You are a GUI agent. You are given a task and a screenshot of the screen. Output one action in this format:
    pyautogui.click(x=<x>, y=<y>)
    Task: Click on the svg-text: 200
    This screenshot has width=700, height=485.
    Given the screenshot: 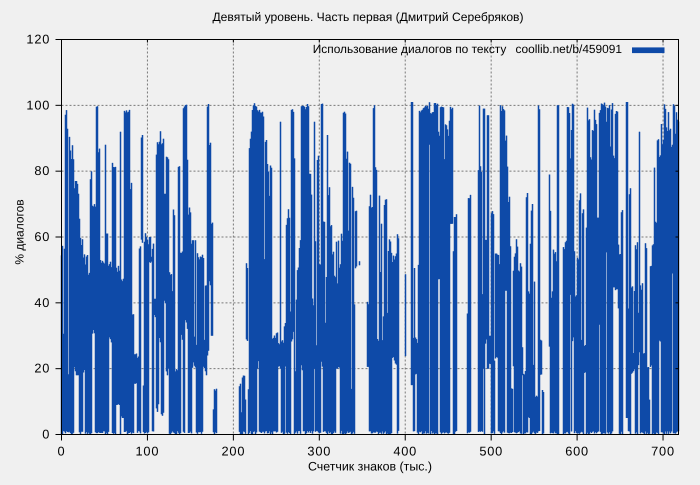 What is the action you would take?
    pyautogui.click(x=234, y=451)
    